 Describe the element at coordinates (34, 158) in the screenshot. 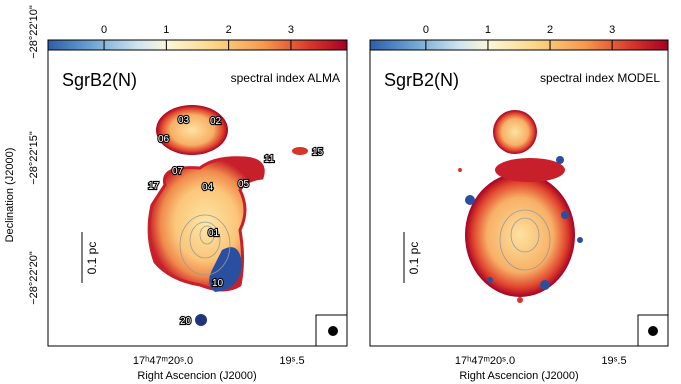

I see `y-tick-label: −28°22'15"` at that location.